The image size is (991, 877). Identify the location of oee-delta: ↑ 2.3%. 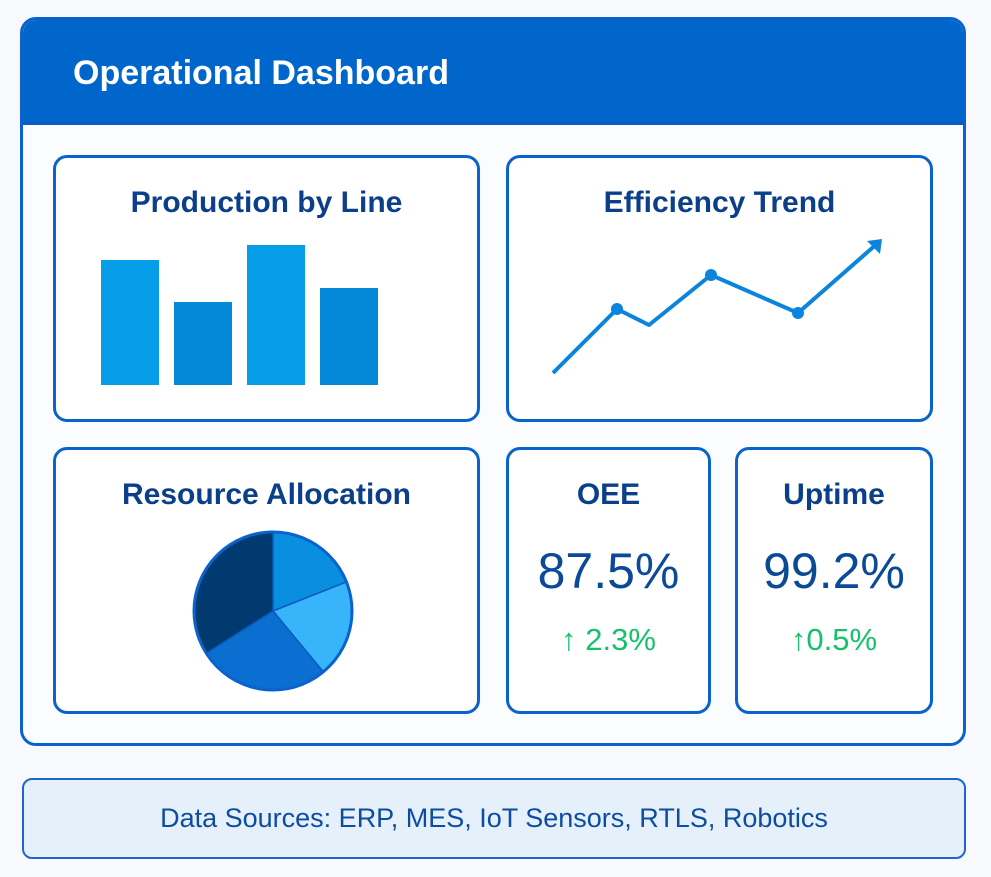
(608, 639).